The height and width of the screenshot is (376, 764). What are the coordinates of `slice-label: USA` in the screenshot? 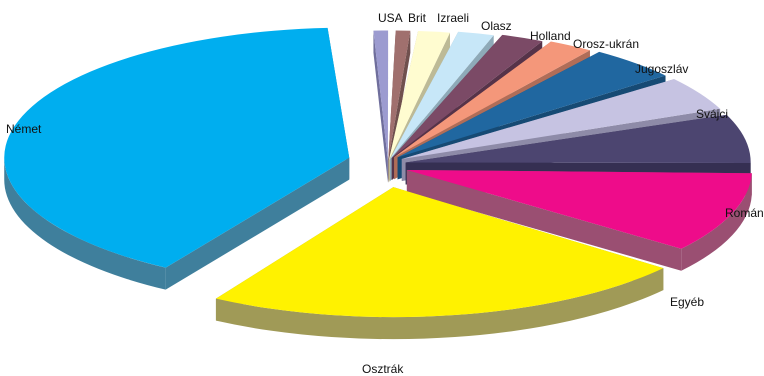 It's located at (390, 18).